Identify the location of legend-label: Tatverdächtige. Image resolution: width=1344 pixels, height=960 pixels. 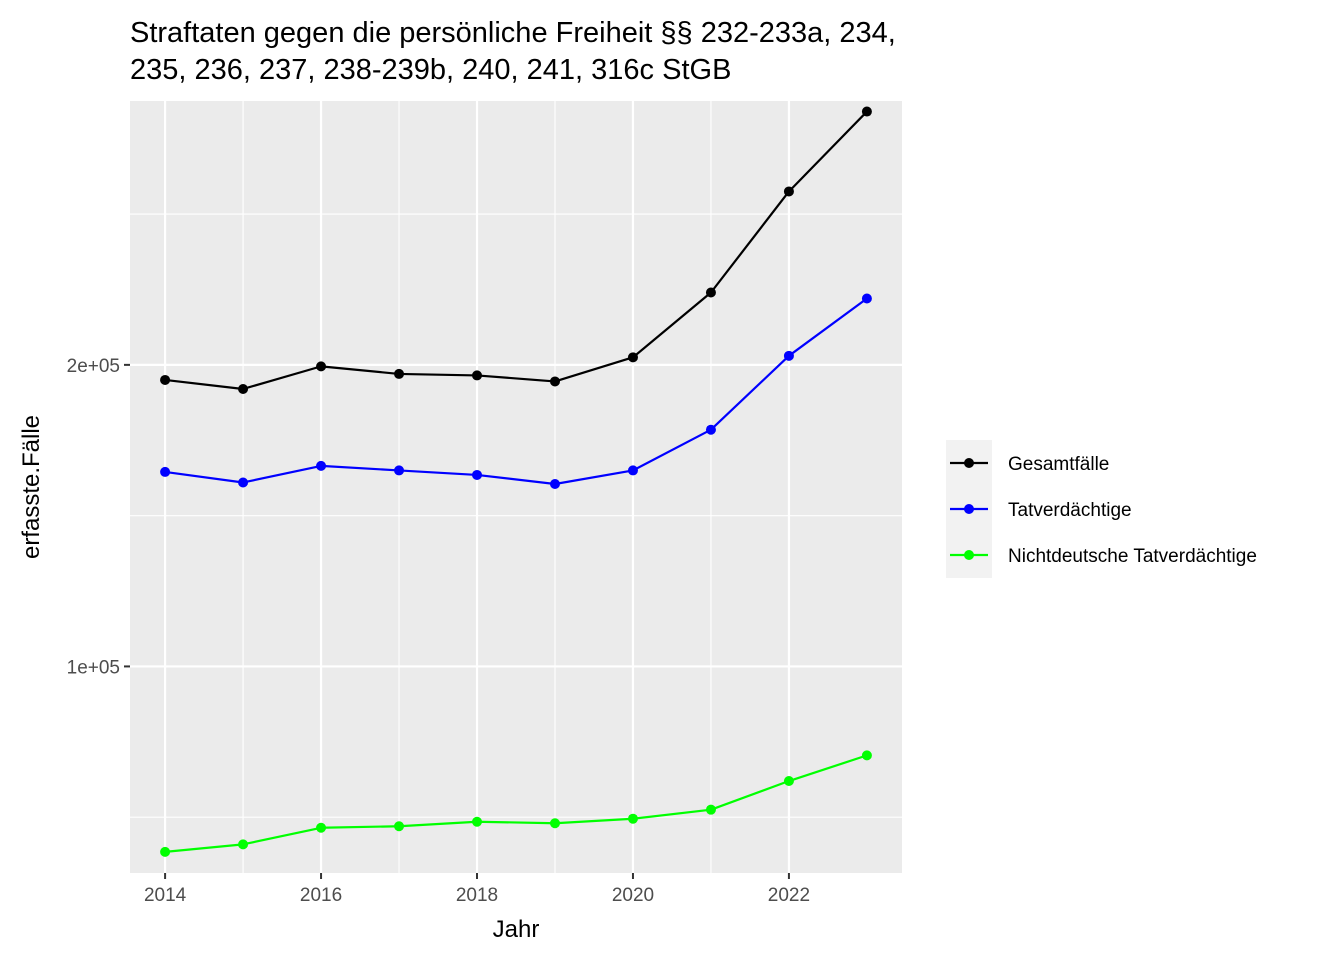
(1070, 510).